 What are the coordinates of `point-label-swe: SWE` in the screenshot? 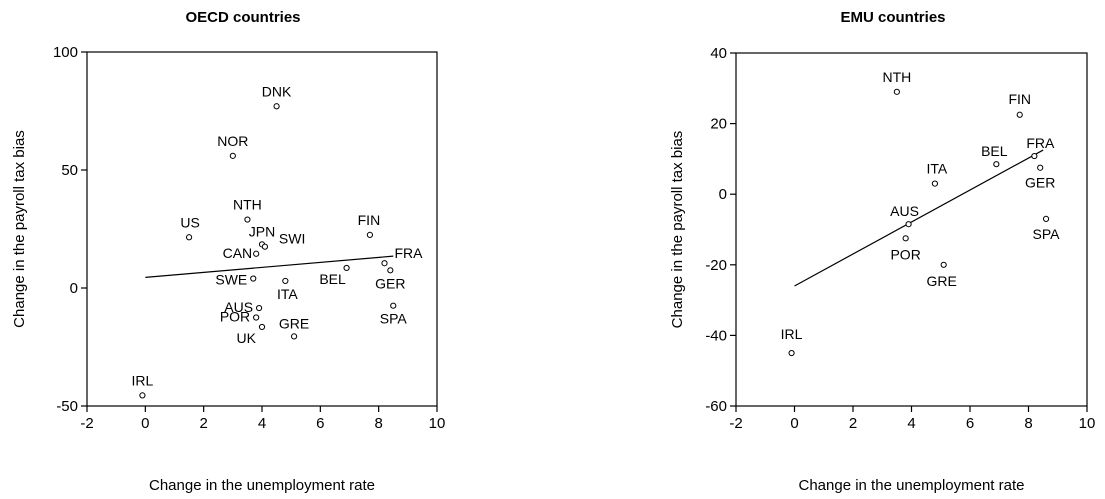 It's located at (231, 280).